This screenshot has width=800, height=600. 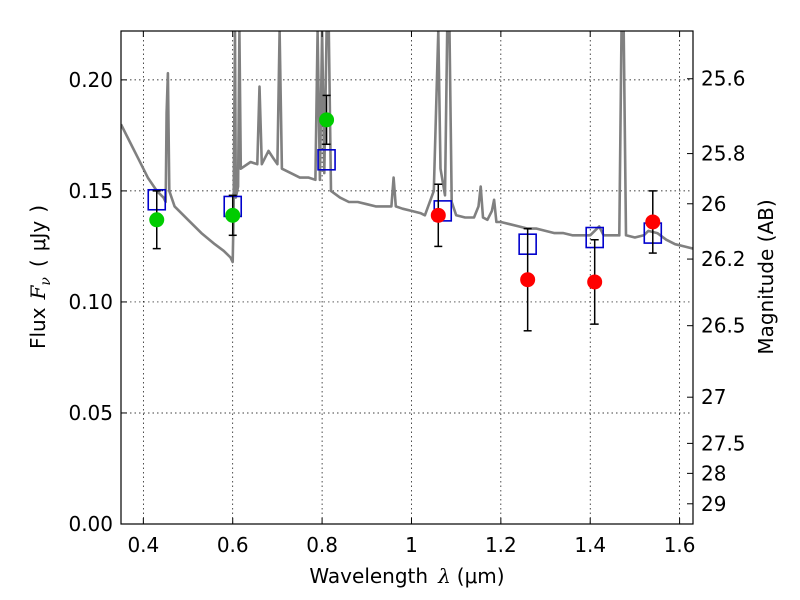 What do you see at coordinates (723, 154) in the screenshot?
I see `y2-tick-label: 25.8` at bounding box center [723, 154].